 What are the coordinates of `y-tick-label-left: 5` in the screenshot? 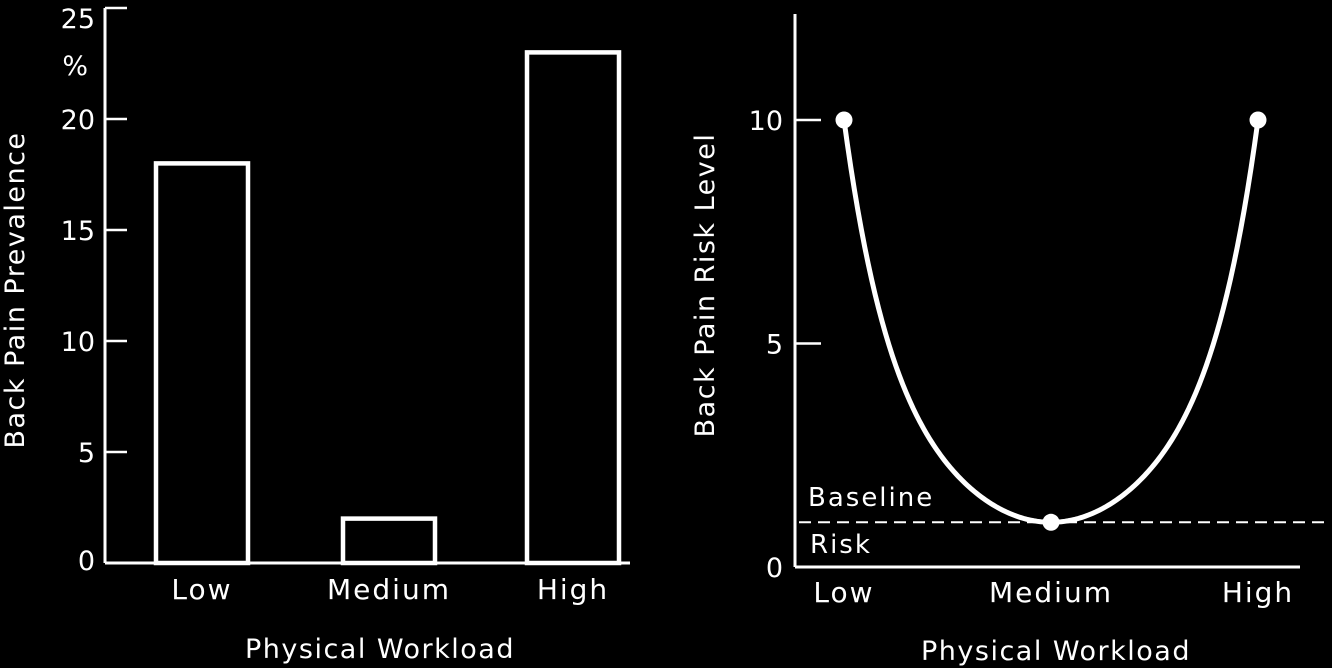 It's located at (86, 453).